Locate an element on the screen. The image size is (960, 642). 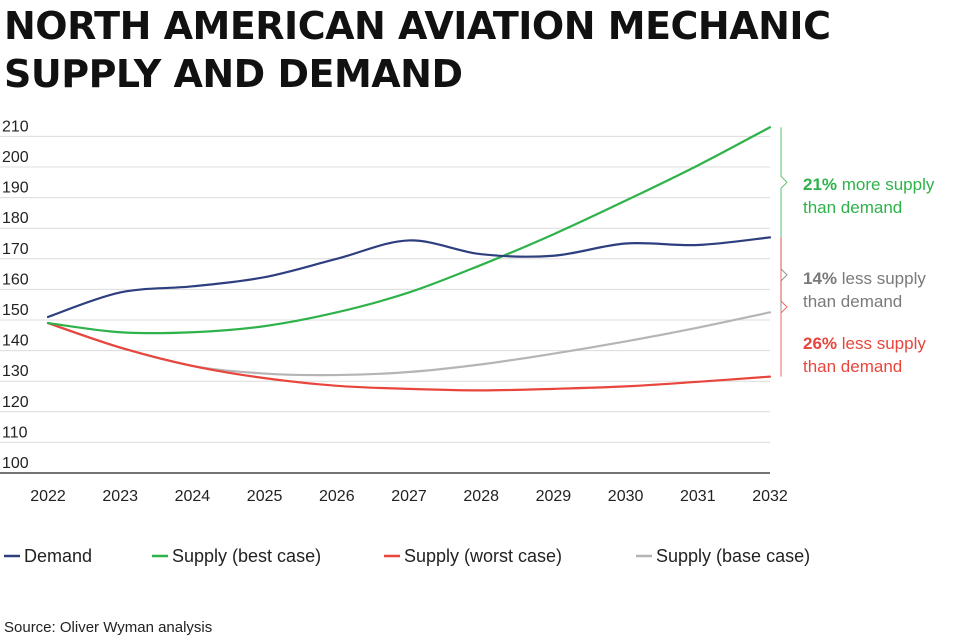
x-tick-label: 2026 is located at coordinates (337, 496).